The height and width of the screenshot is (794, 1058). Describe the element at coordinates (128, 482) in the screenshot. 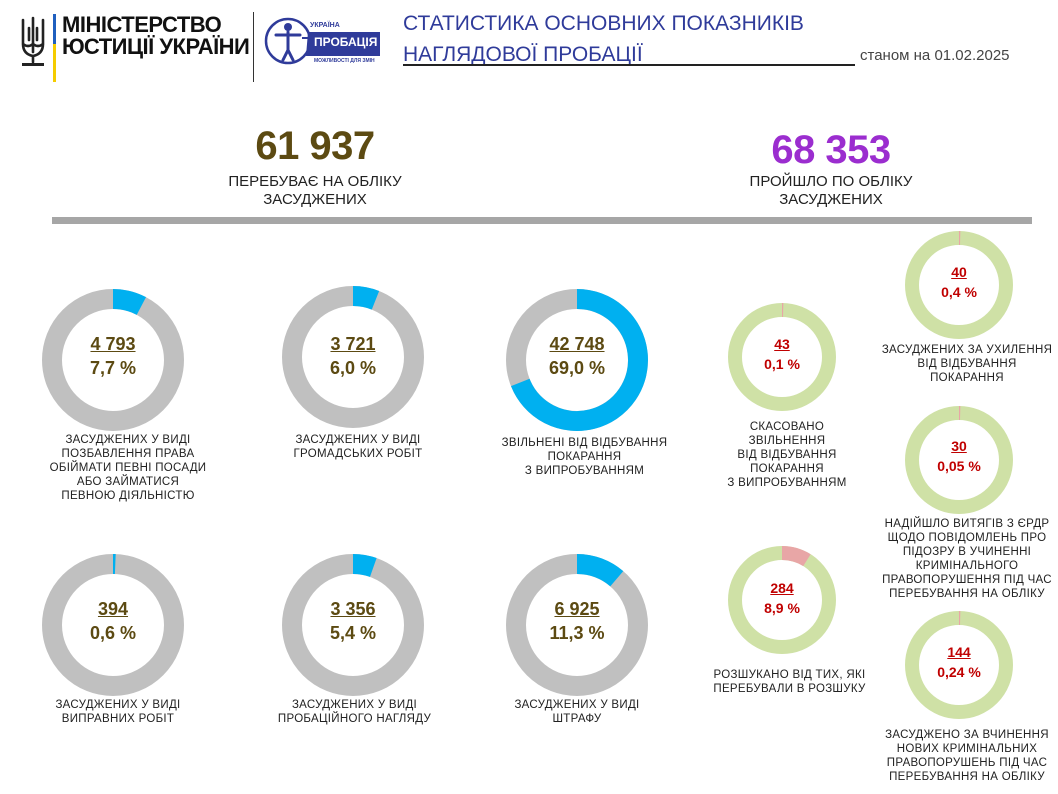

I see `registered-donut-caption-line: АБО ЗАЙМАТИСЯ` at that location.